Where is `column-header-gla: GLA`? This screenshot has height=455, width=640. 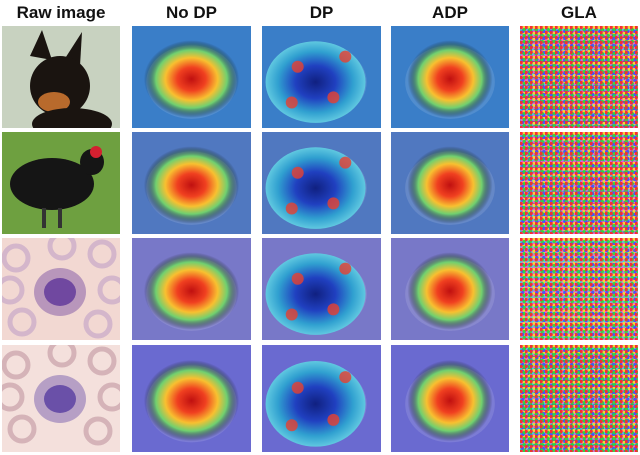
column-header-gla: GLA is located at coordinates (579, 12).